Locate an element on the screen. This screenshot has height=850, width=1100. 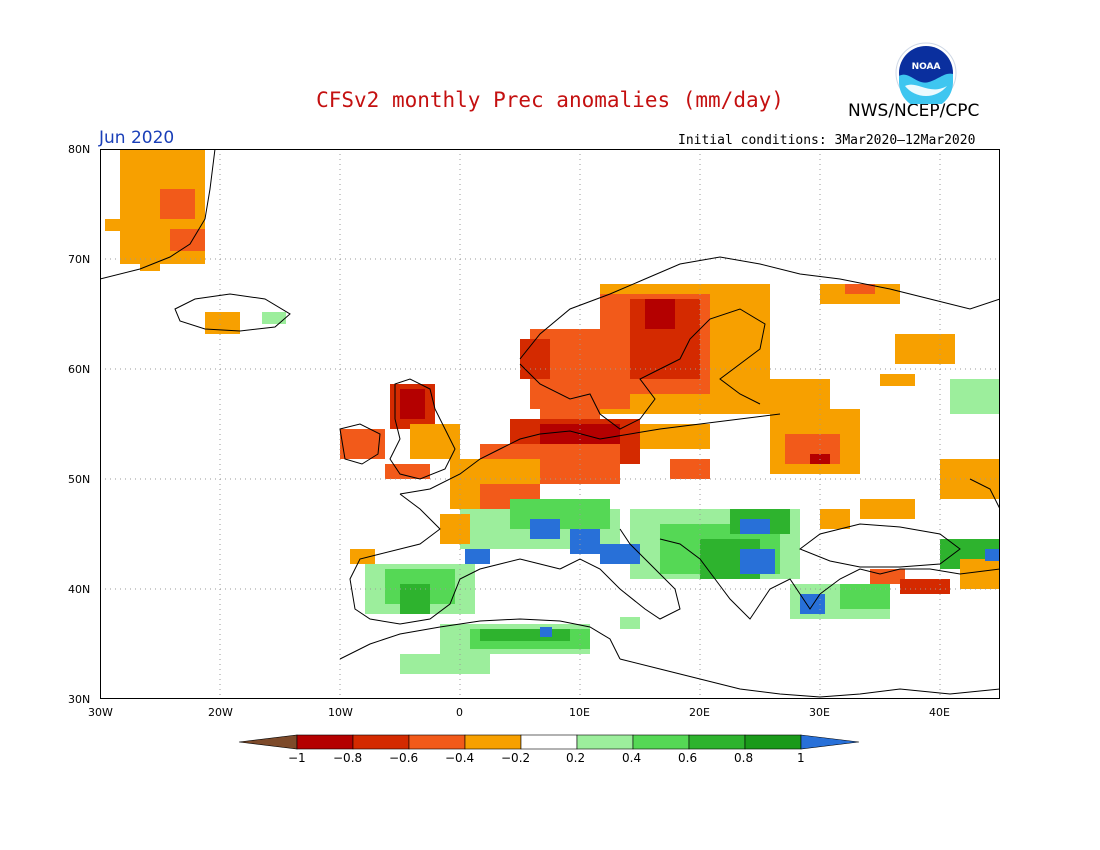
lon-label: 40E is located at coordinates (939, 712).